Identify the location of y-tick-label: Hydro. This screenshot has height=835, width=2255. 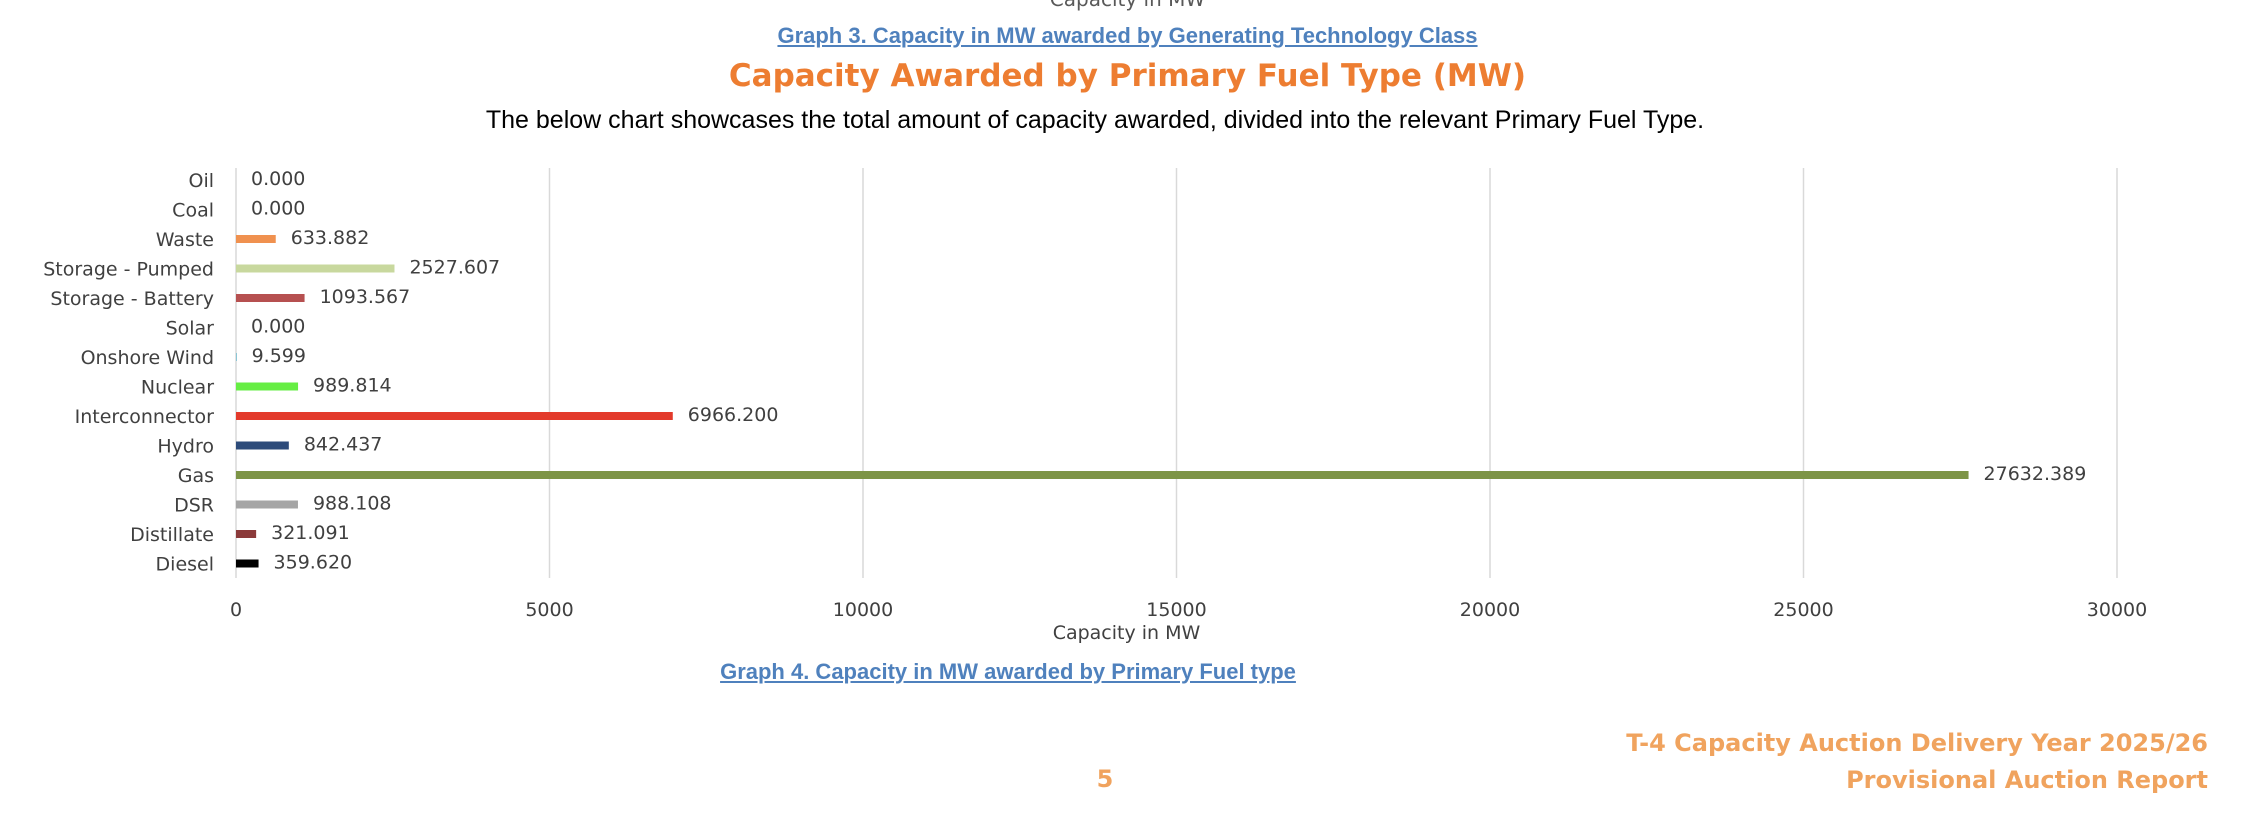
(185, 447).